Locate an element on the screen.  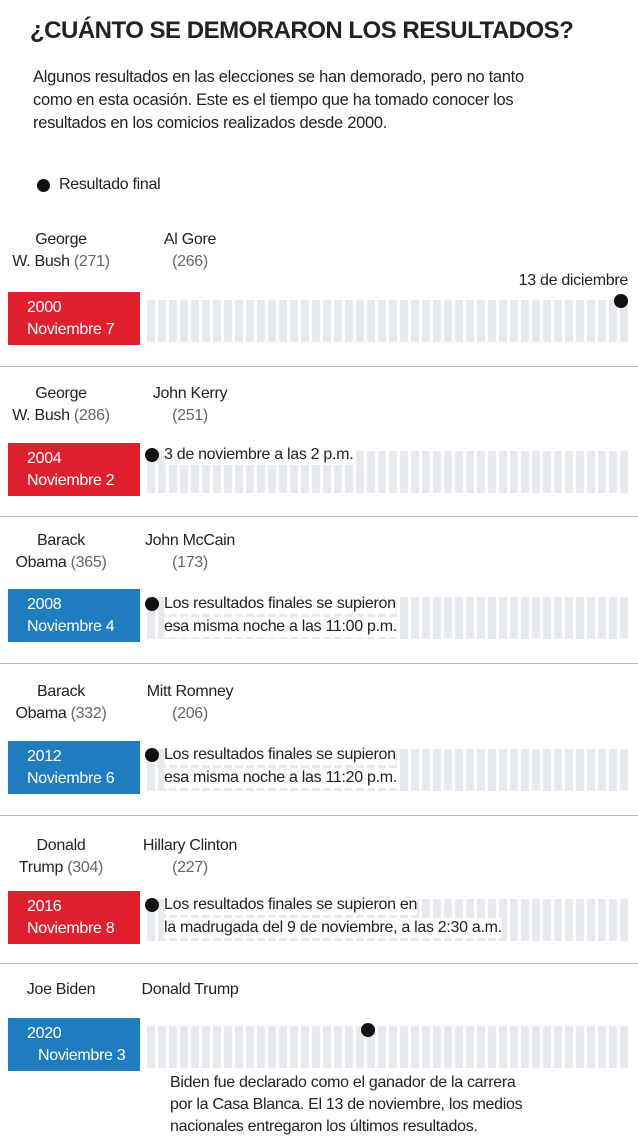
winner-name-line: Barack is located at coordinates (61, 691).